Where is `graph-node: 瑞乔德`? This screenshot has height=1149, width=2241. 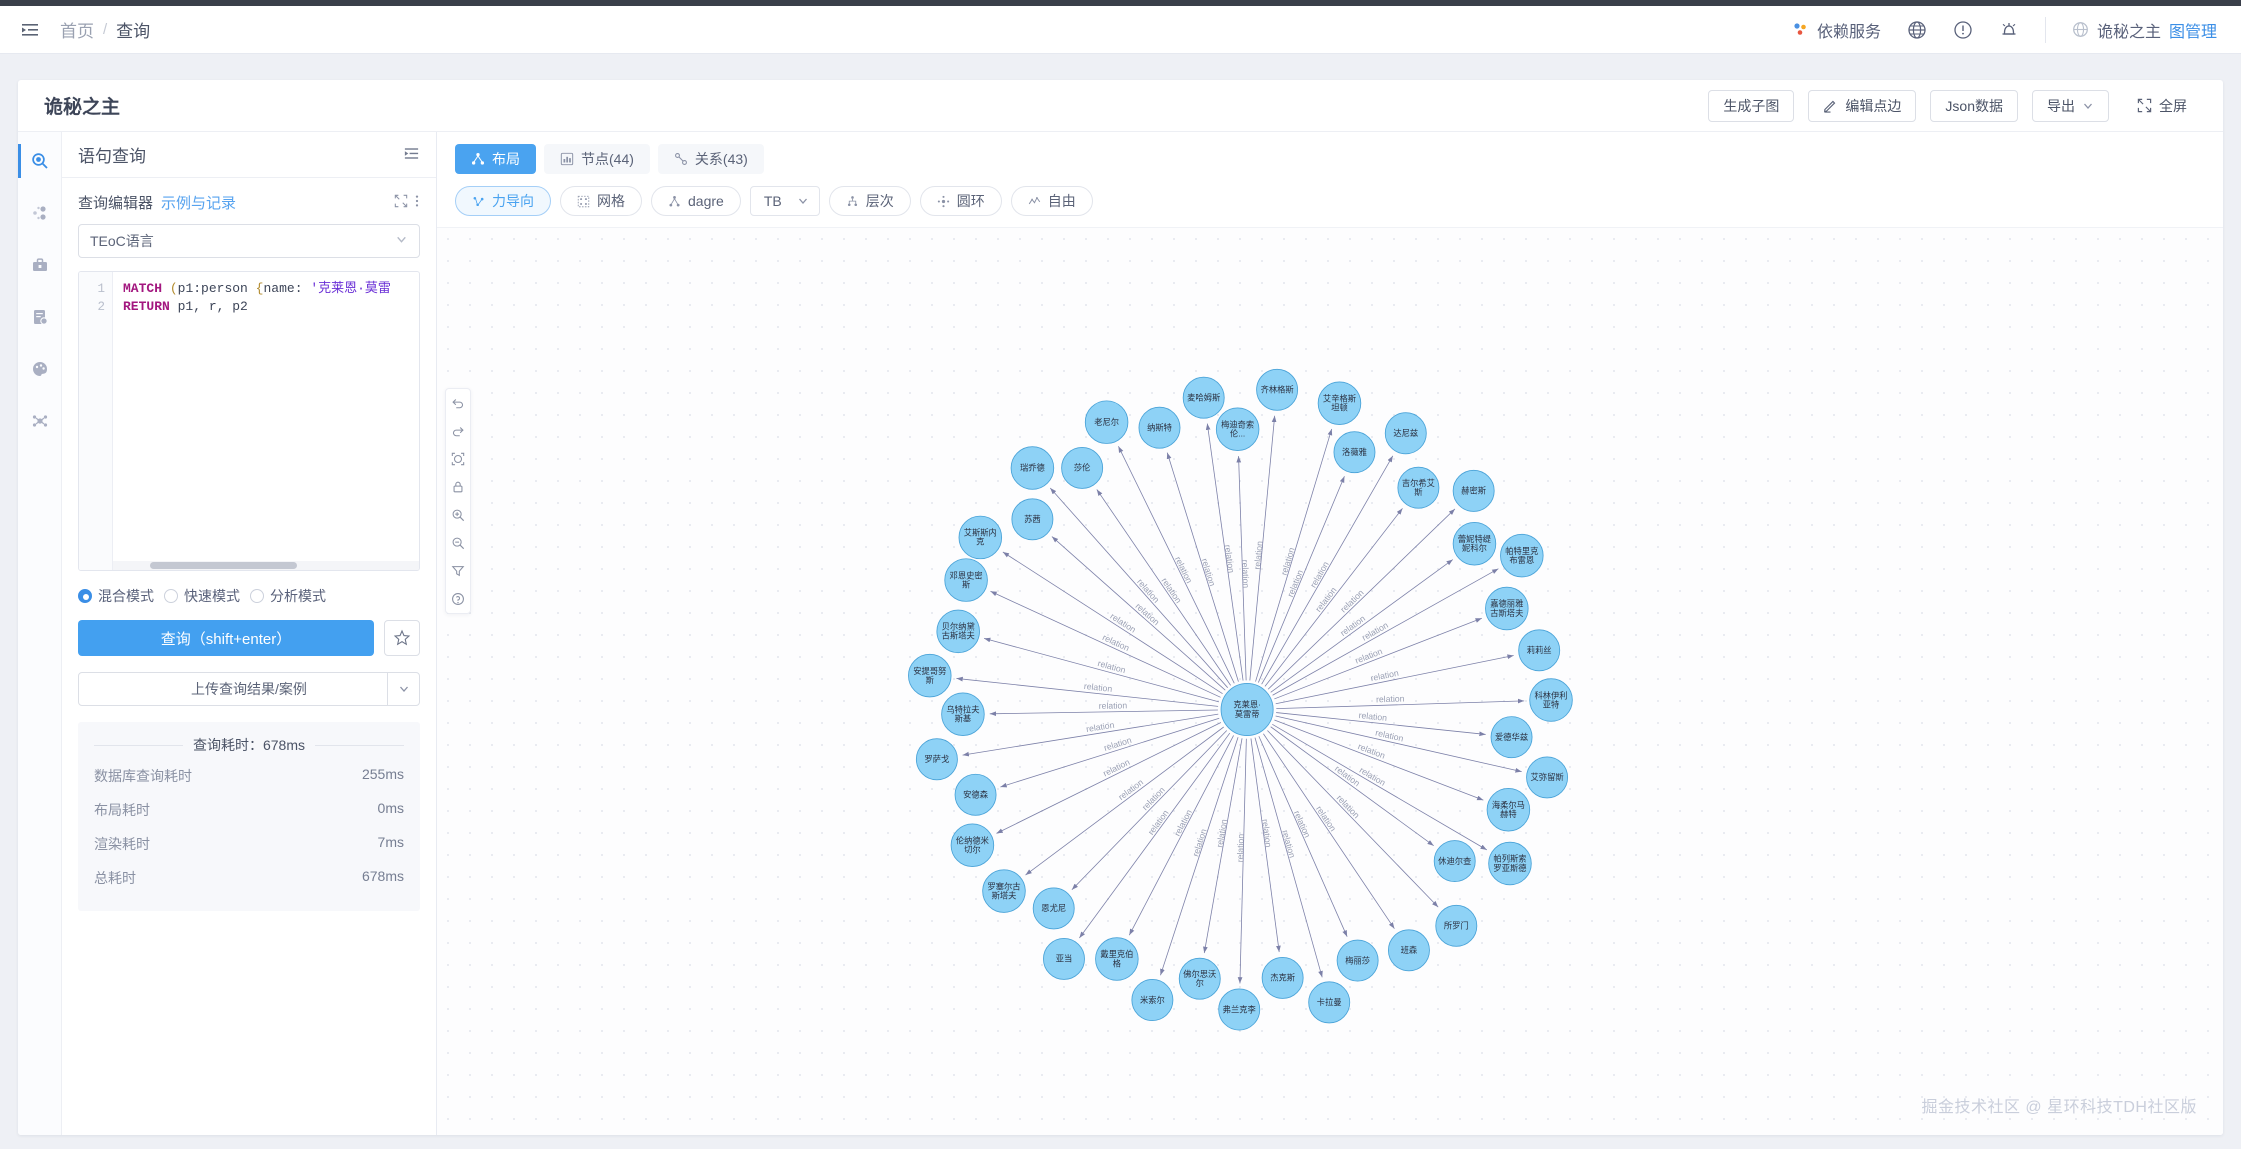
graph-node: 瑞乔德 is located at coordinates (1032, 468).